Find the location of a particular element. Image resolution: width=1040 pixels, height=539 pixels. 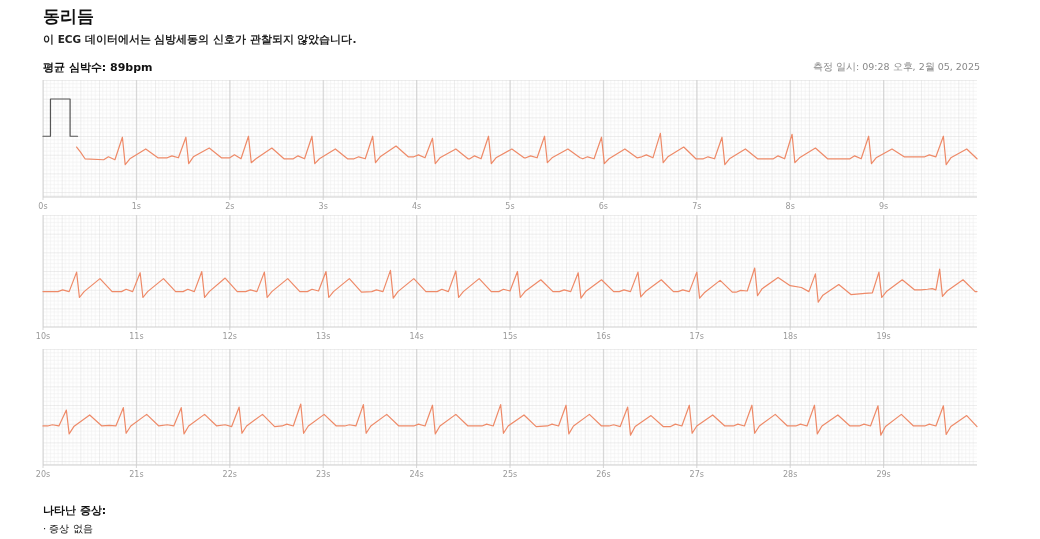

x-tick-label: 4s is located at coordinates (416, 206).